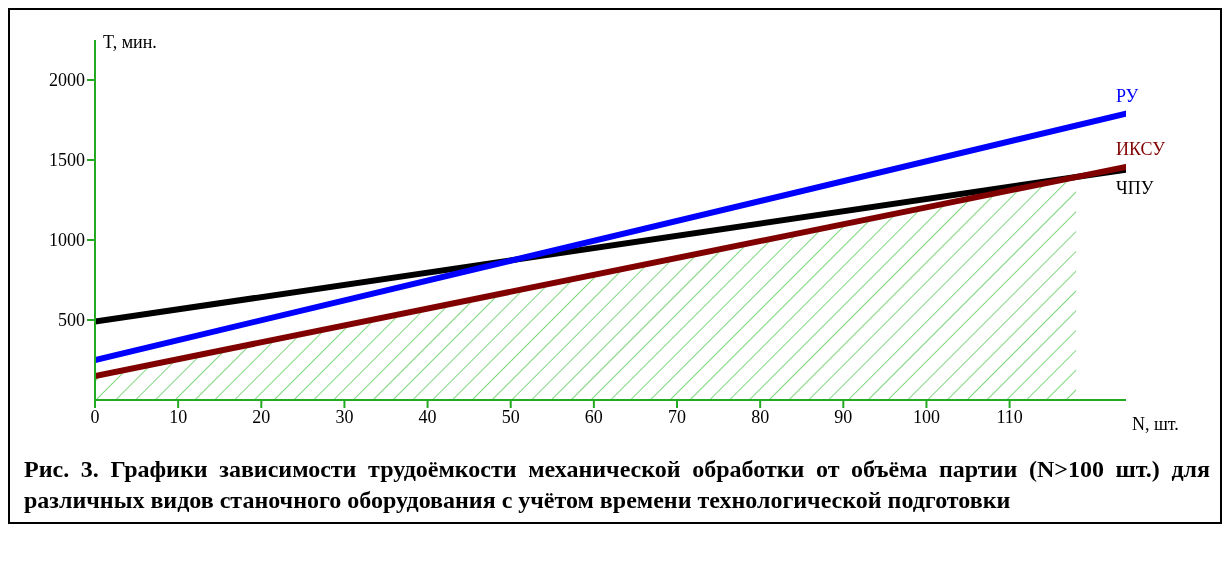  Describe the element at coordinates (71, 320) in the screenshot. I see `y-tick-label: 500` at that location.